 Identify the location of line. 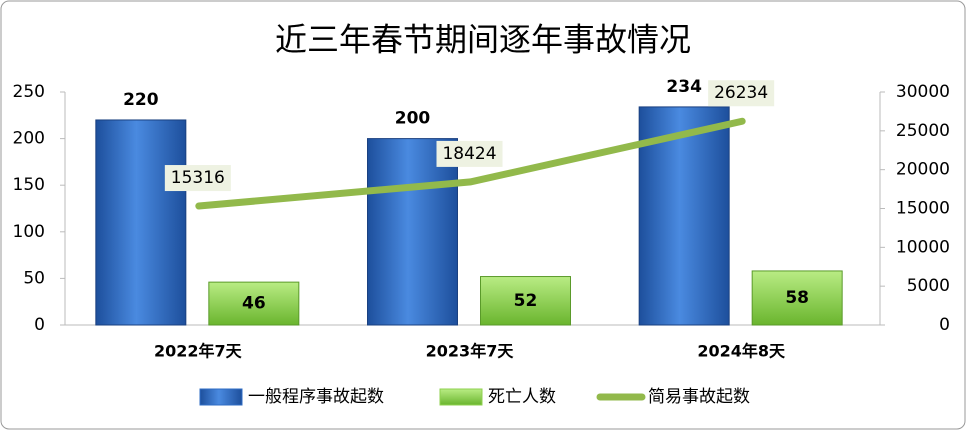
(470, 163).